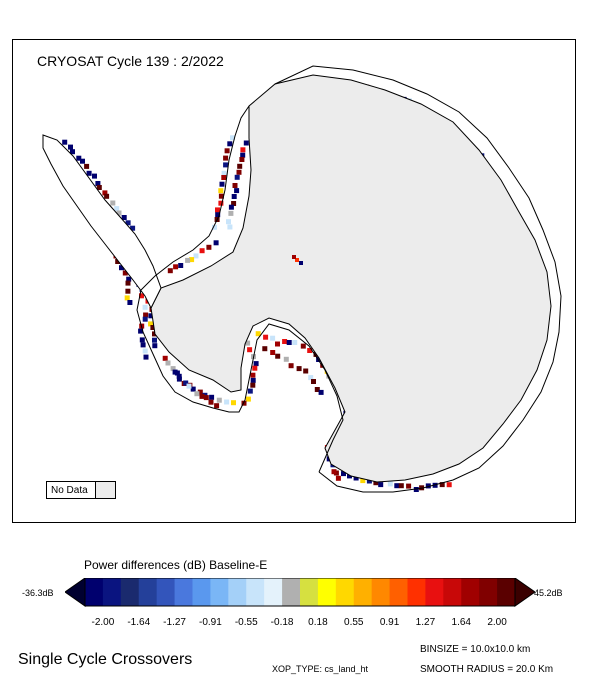  I want to click on south-pole-marker, so click(297, 260).